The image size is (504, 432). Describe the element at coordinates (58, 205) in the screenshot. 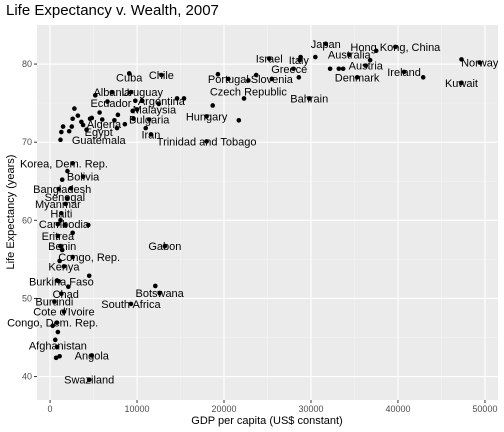

I see `point-label: Myanmar` at that location.